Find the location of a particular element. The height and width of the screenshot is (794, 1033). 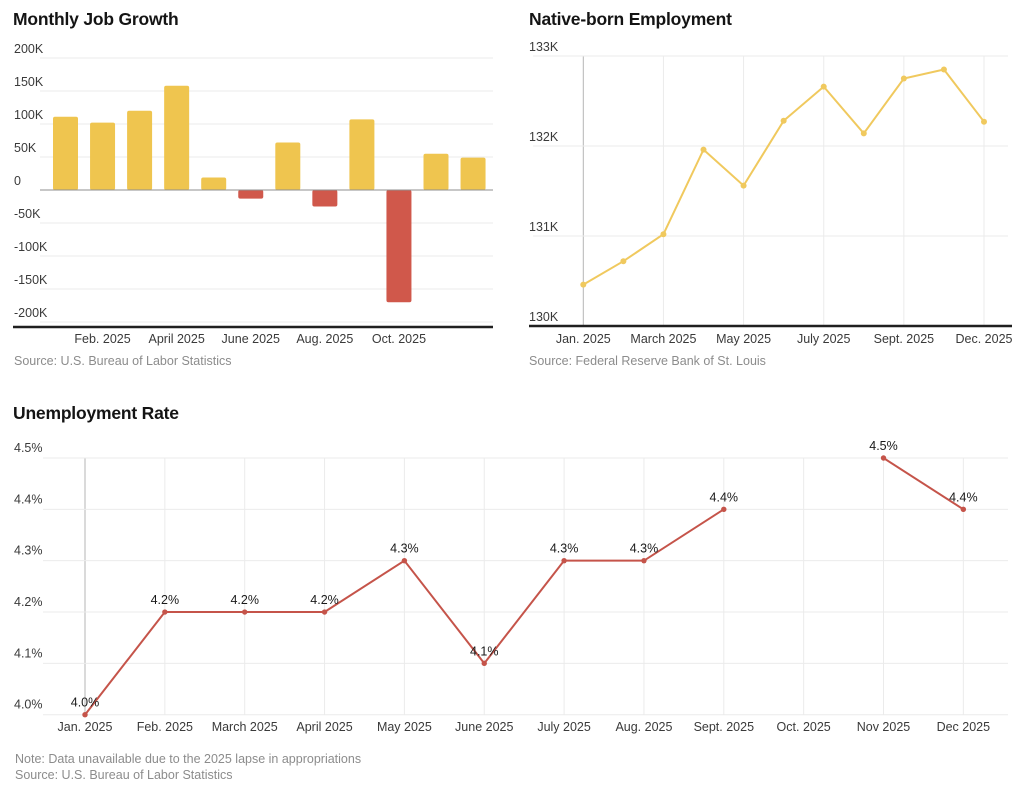

y-tick-label: 132K is located at coordinates (544, 137).